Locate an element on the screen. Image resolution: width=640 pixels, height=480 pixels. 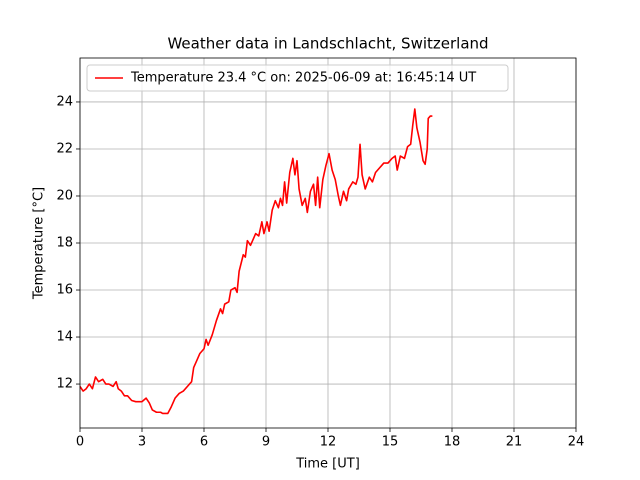
y-tick-label: 20 is located at coordinates (64, 195).